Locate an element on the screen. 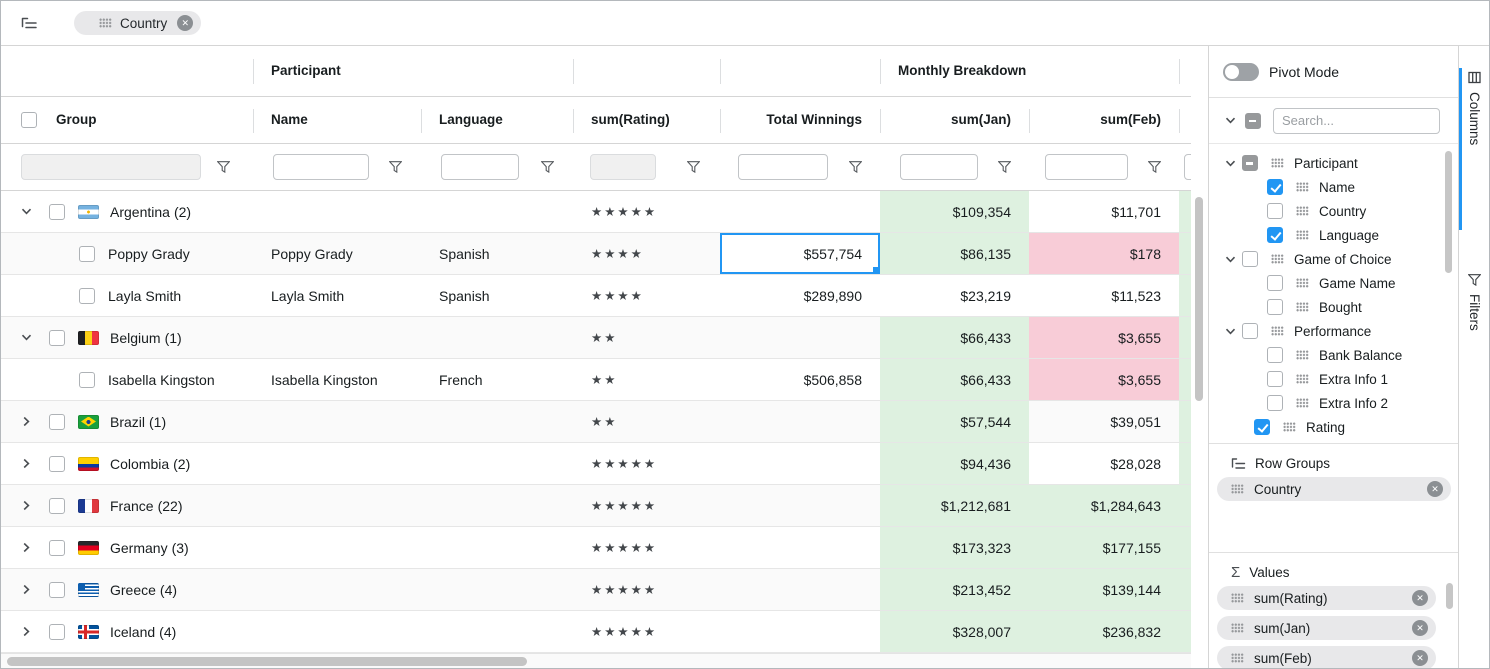 The width and height of the screenshot is (1490, 669). value-chip-sum-jan: sum(Jan) ✕ is located at coordinates (1326, 628).